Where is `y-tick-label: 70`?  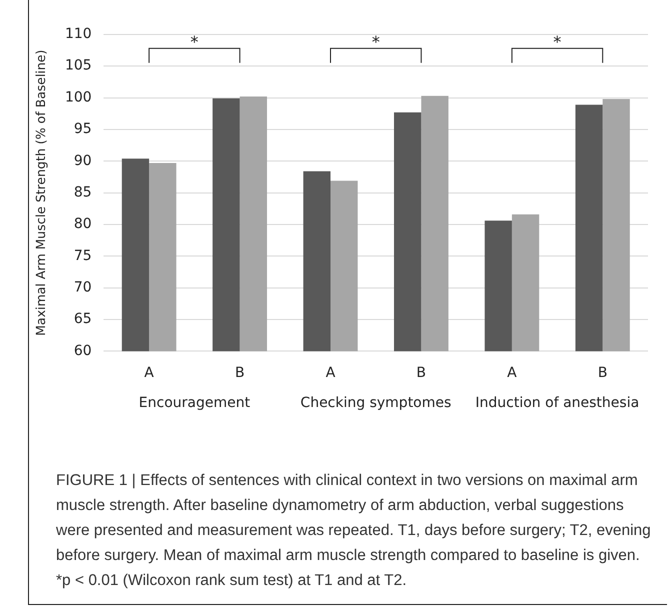
y-tick-label: 70 is located at coordinates (83, 287).